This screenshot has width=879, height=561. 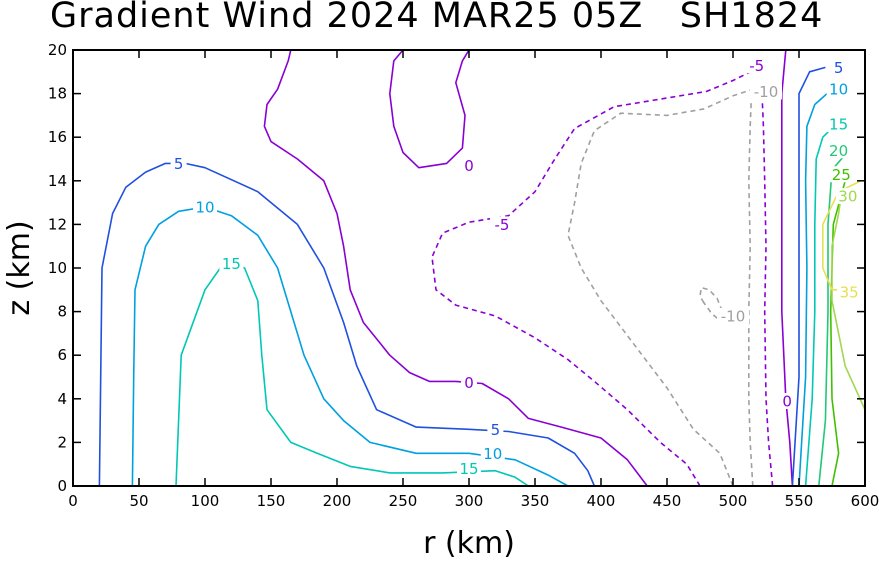 I want to click on x-tick-label: 450, so click(x=667, y=501).